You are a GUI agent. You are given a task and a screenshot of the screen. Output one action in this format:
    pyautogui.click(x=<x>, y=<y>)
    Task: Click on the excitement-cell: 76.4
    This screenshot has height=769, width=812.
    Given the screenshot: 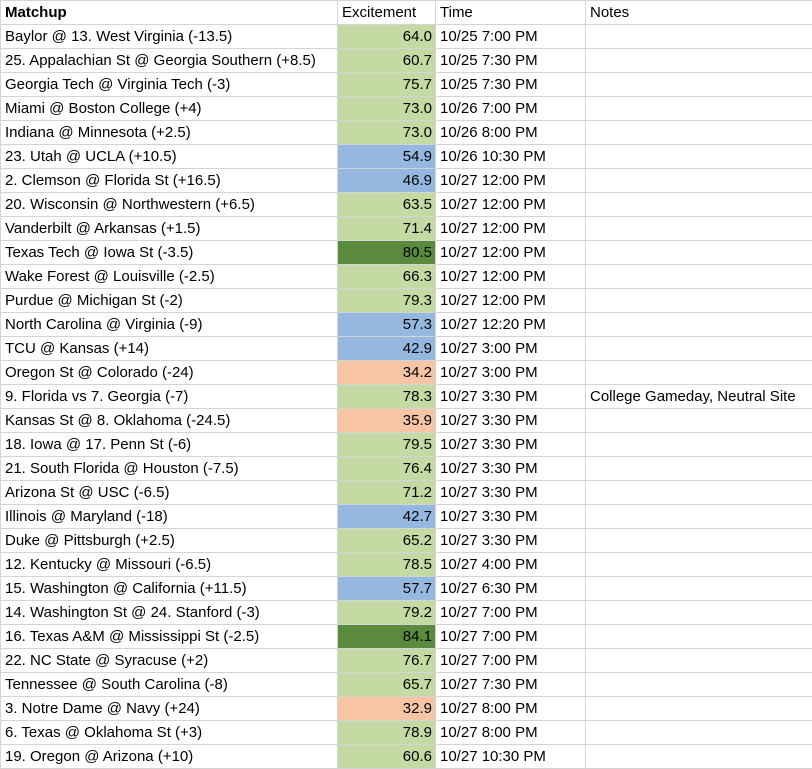 What is the action you would take?
    pyautogui.click(x=387, y=469)
    